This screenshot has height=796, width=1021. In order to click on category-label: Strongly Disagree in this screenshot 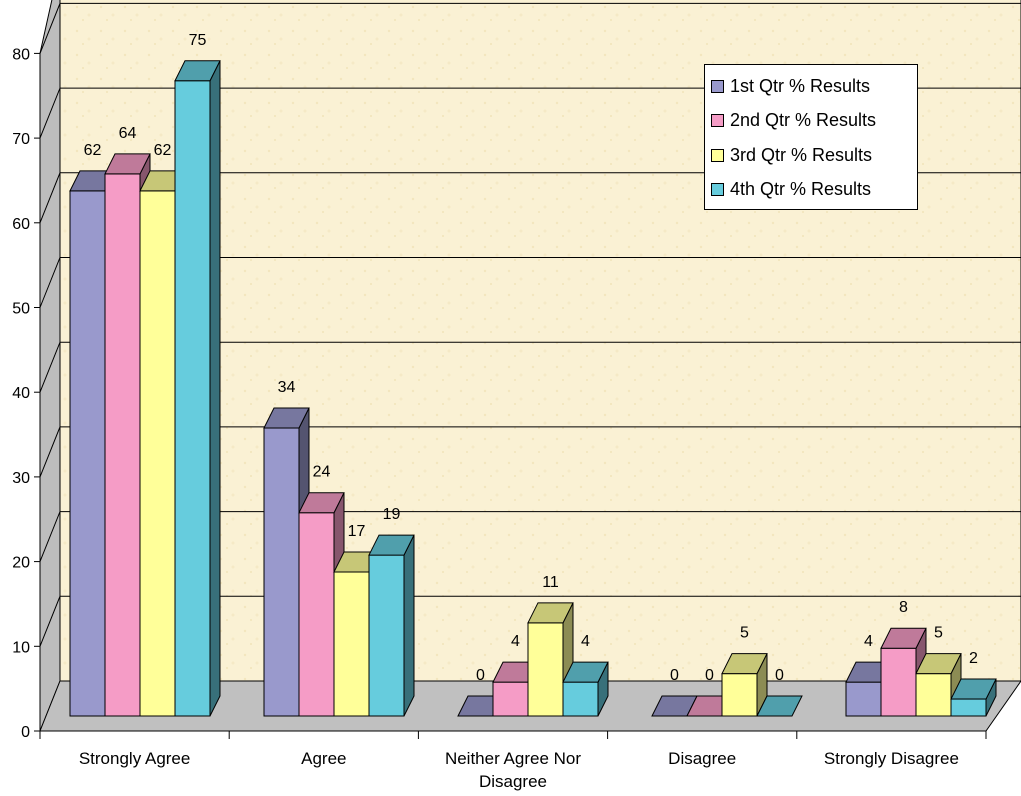, I will do `click(891, 758)`.